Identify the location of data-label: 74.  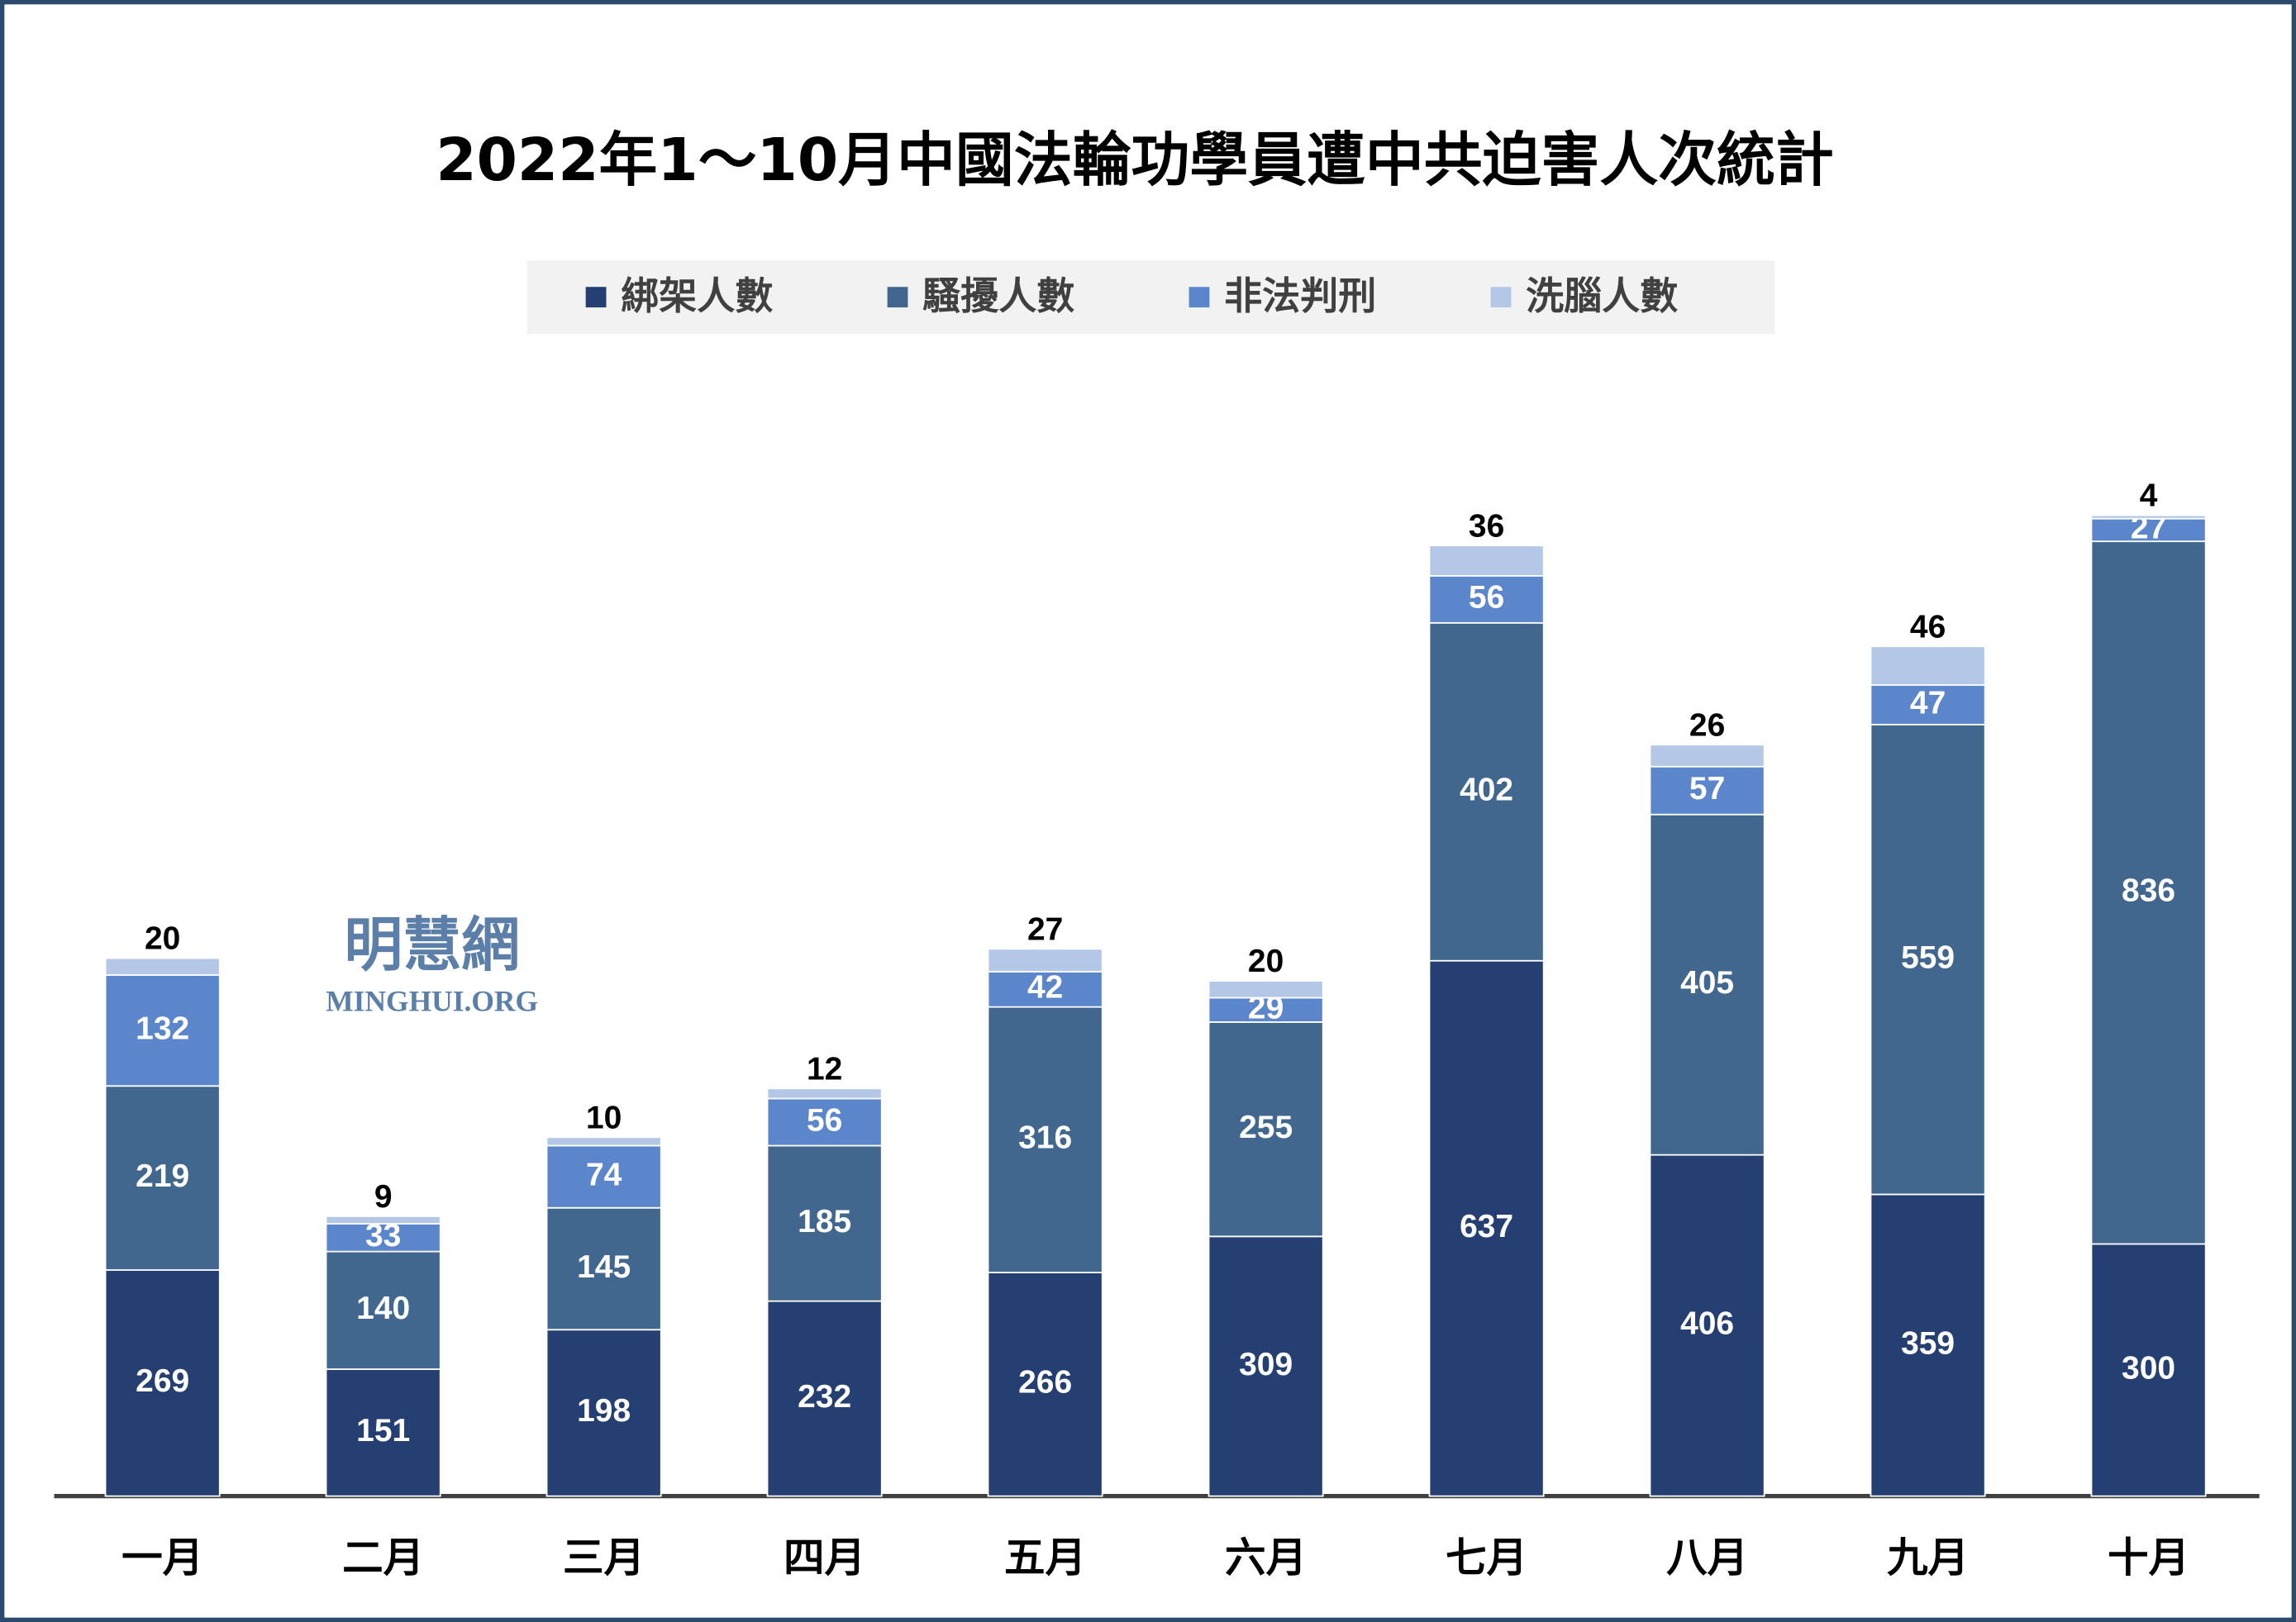
(604, 1174).